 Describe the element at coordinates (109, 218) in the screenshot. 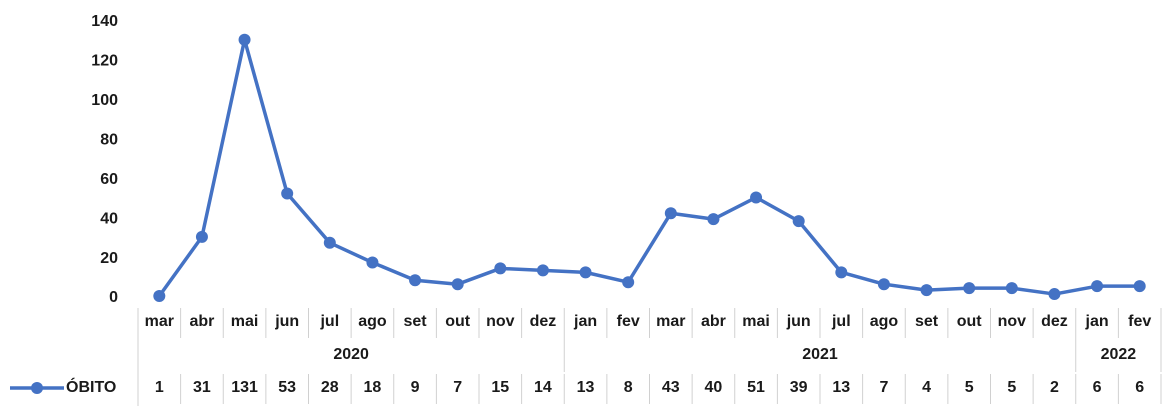

I see `y-tick-label: 40` at that location.